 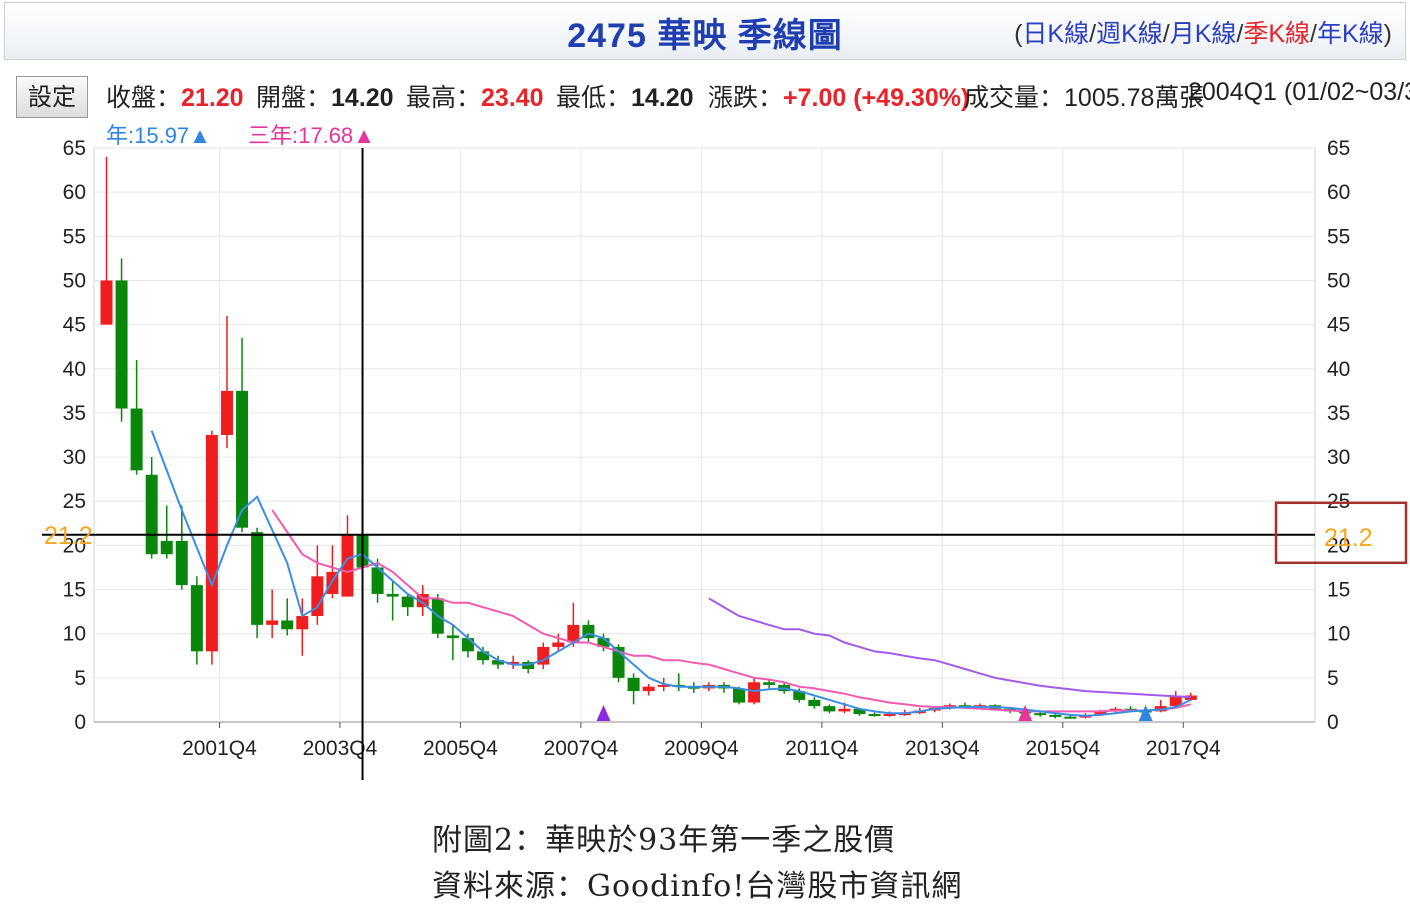 I want to click on y-tick-label-left: 0, so click(x=80, y=722).